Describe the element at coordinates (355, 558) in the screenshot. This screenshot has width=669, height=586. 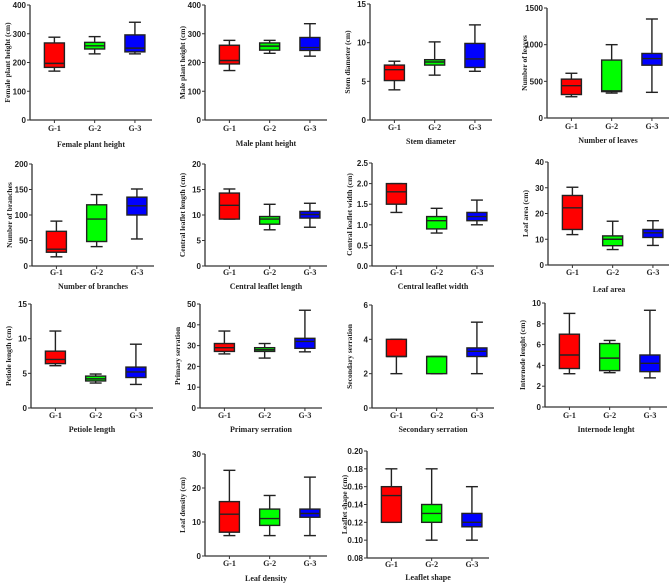
I see `y-tick-label: 0.08` at that location.